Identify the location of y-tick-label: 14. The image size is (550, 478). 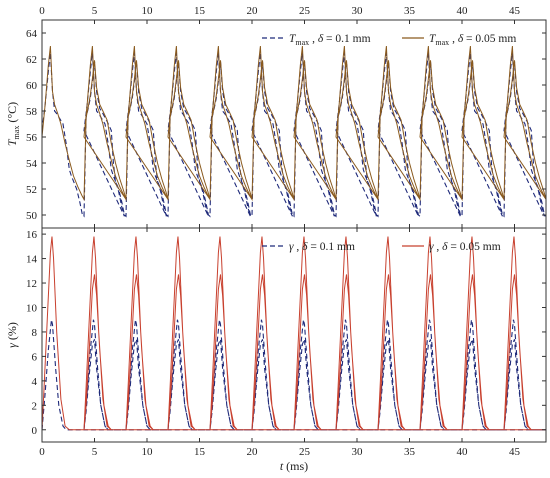
(32, 260).